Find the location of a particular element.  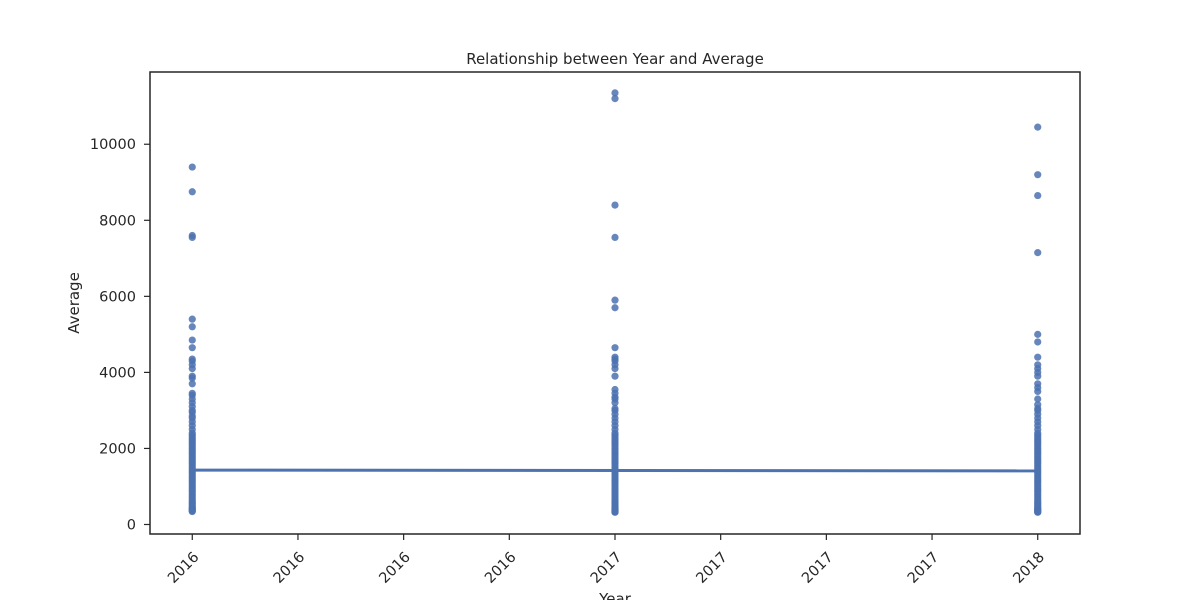

y-tick-label: 10000 is located at coordinates (113, 145).